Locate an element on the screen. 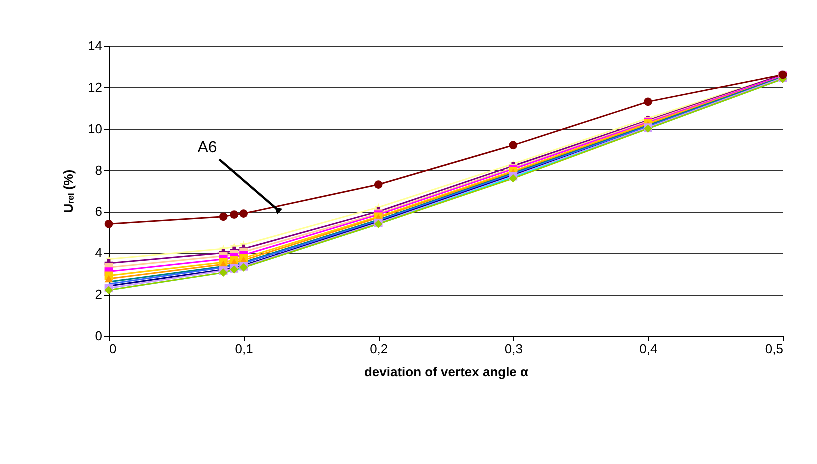  y-tick-label: 0 is located at coordinates (98, 336).